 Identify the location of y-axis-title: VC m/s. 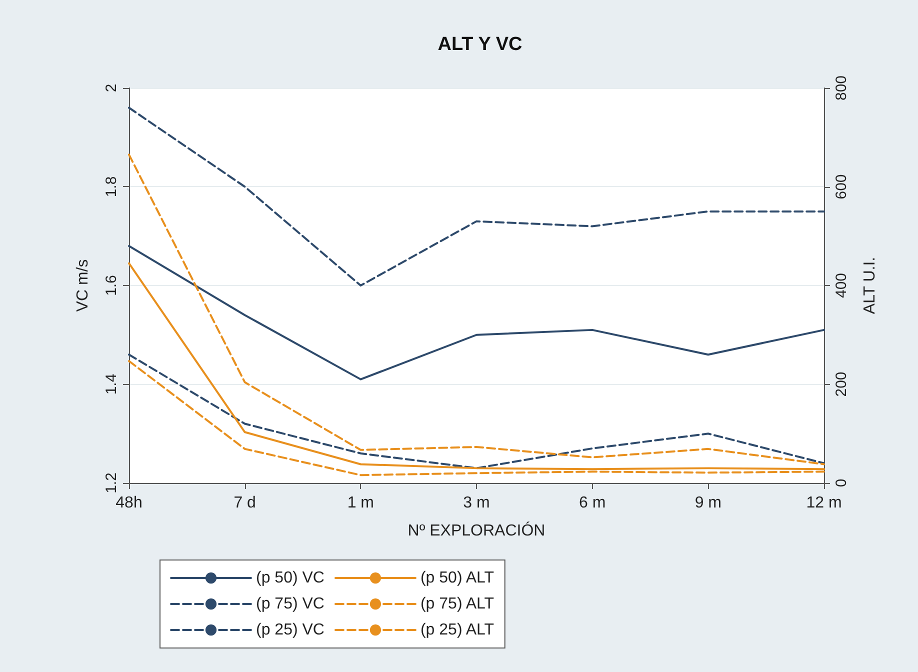
(83, 285).